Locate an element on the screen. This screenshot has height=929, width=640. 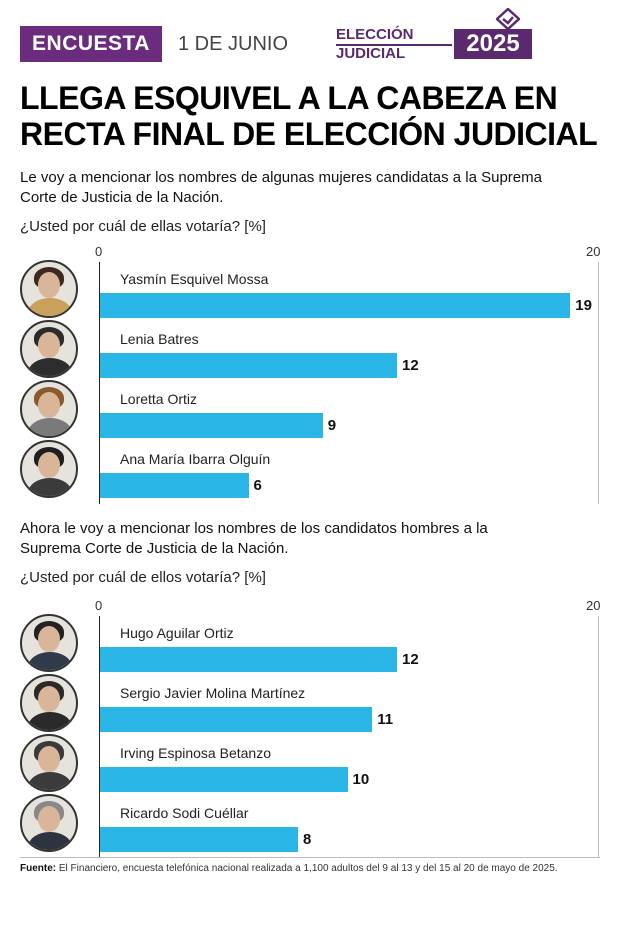
women-candidate-name: Yasmín Esquivel Mossa is located at coordinates (194, 279).